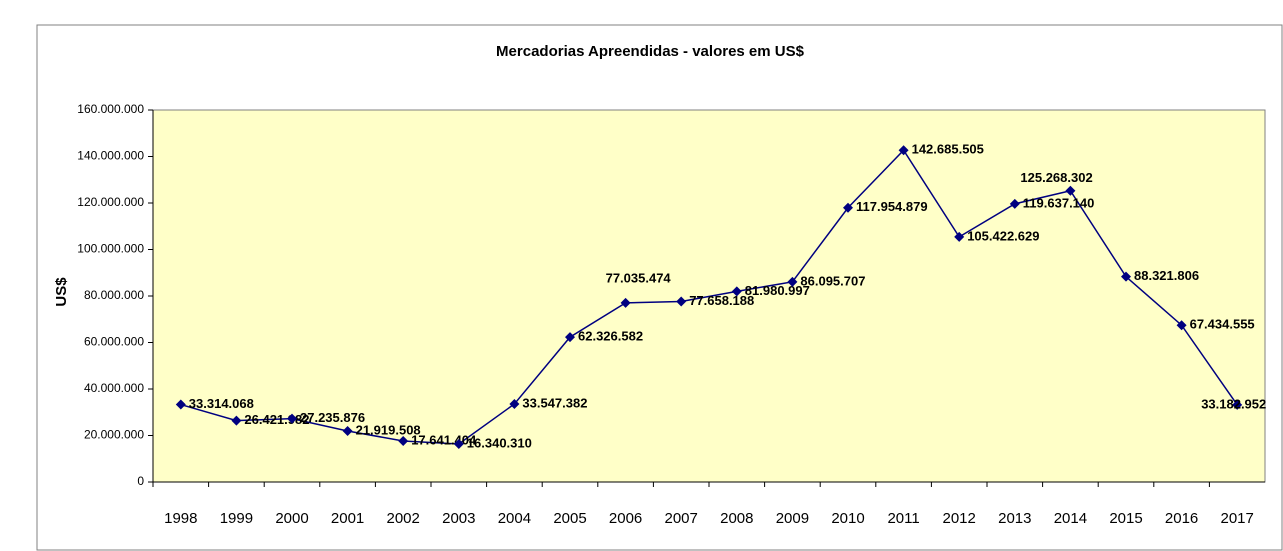  Describe the element at coordinates (650, 51) in the screenshot. I see `chart-title: Mercadorias Apreendidas - valores em US$` at that location.